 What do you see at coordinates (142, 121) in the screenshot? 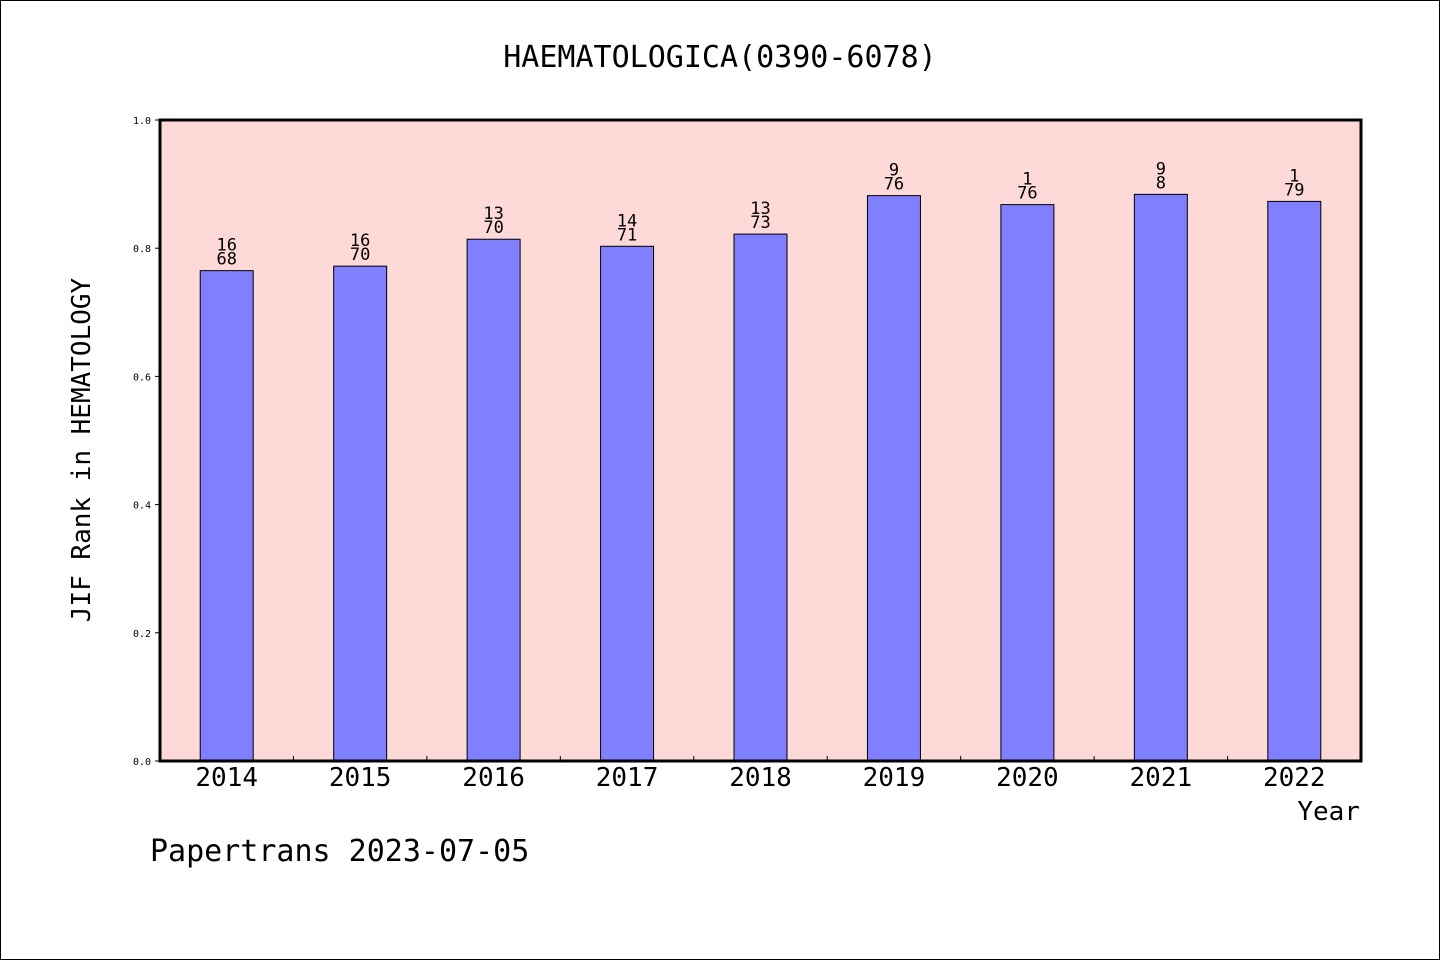
I see `y-tick-label: 1.0` at bounding box center [142, 121].